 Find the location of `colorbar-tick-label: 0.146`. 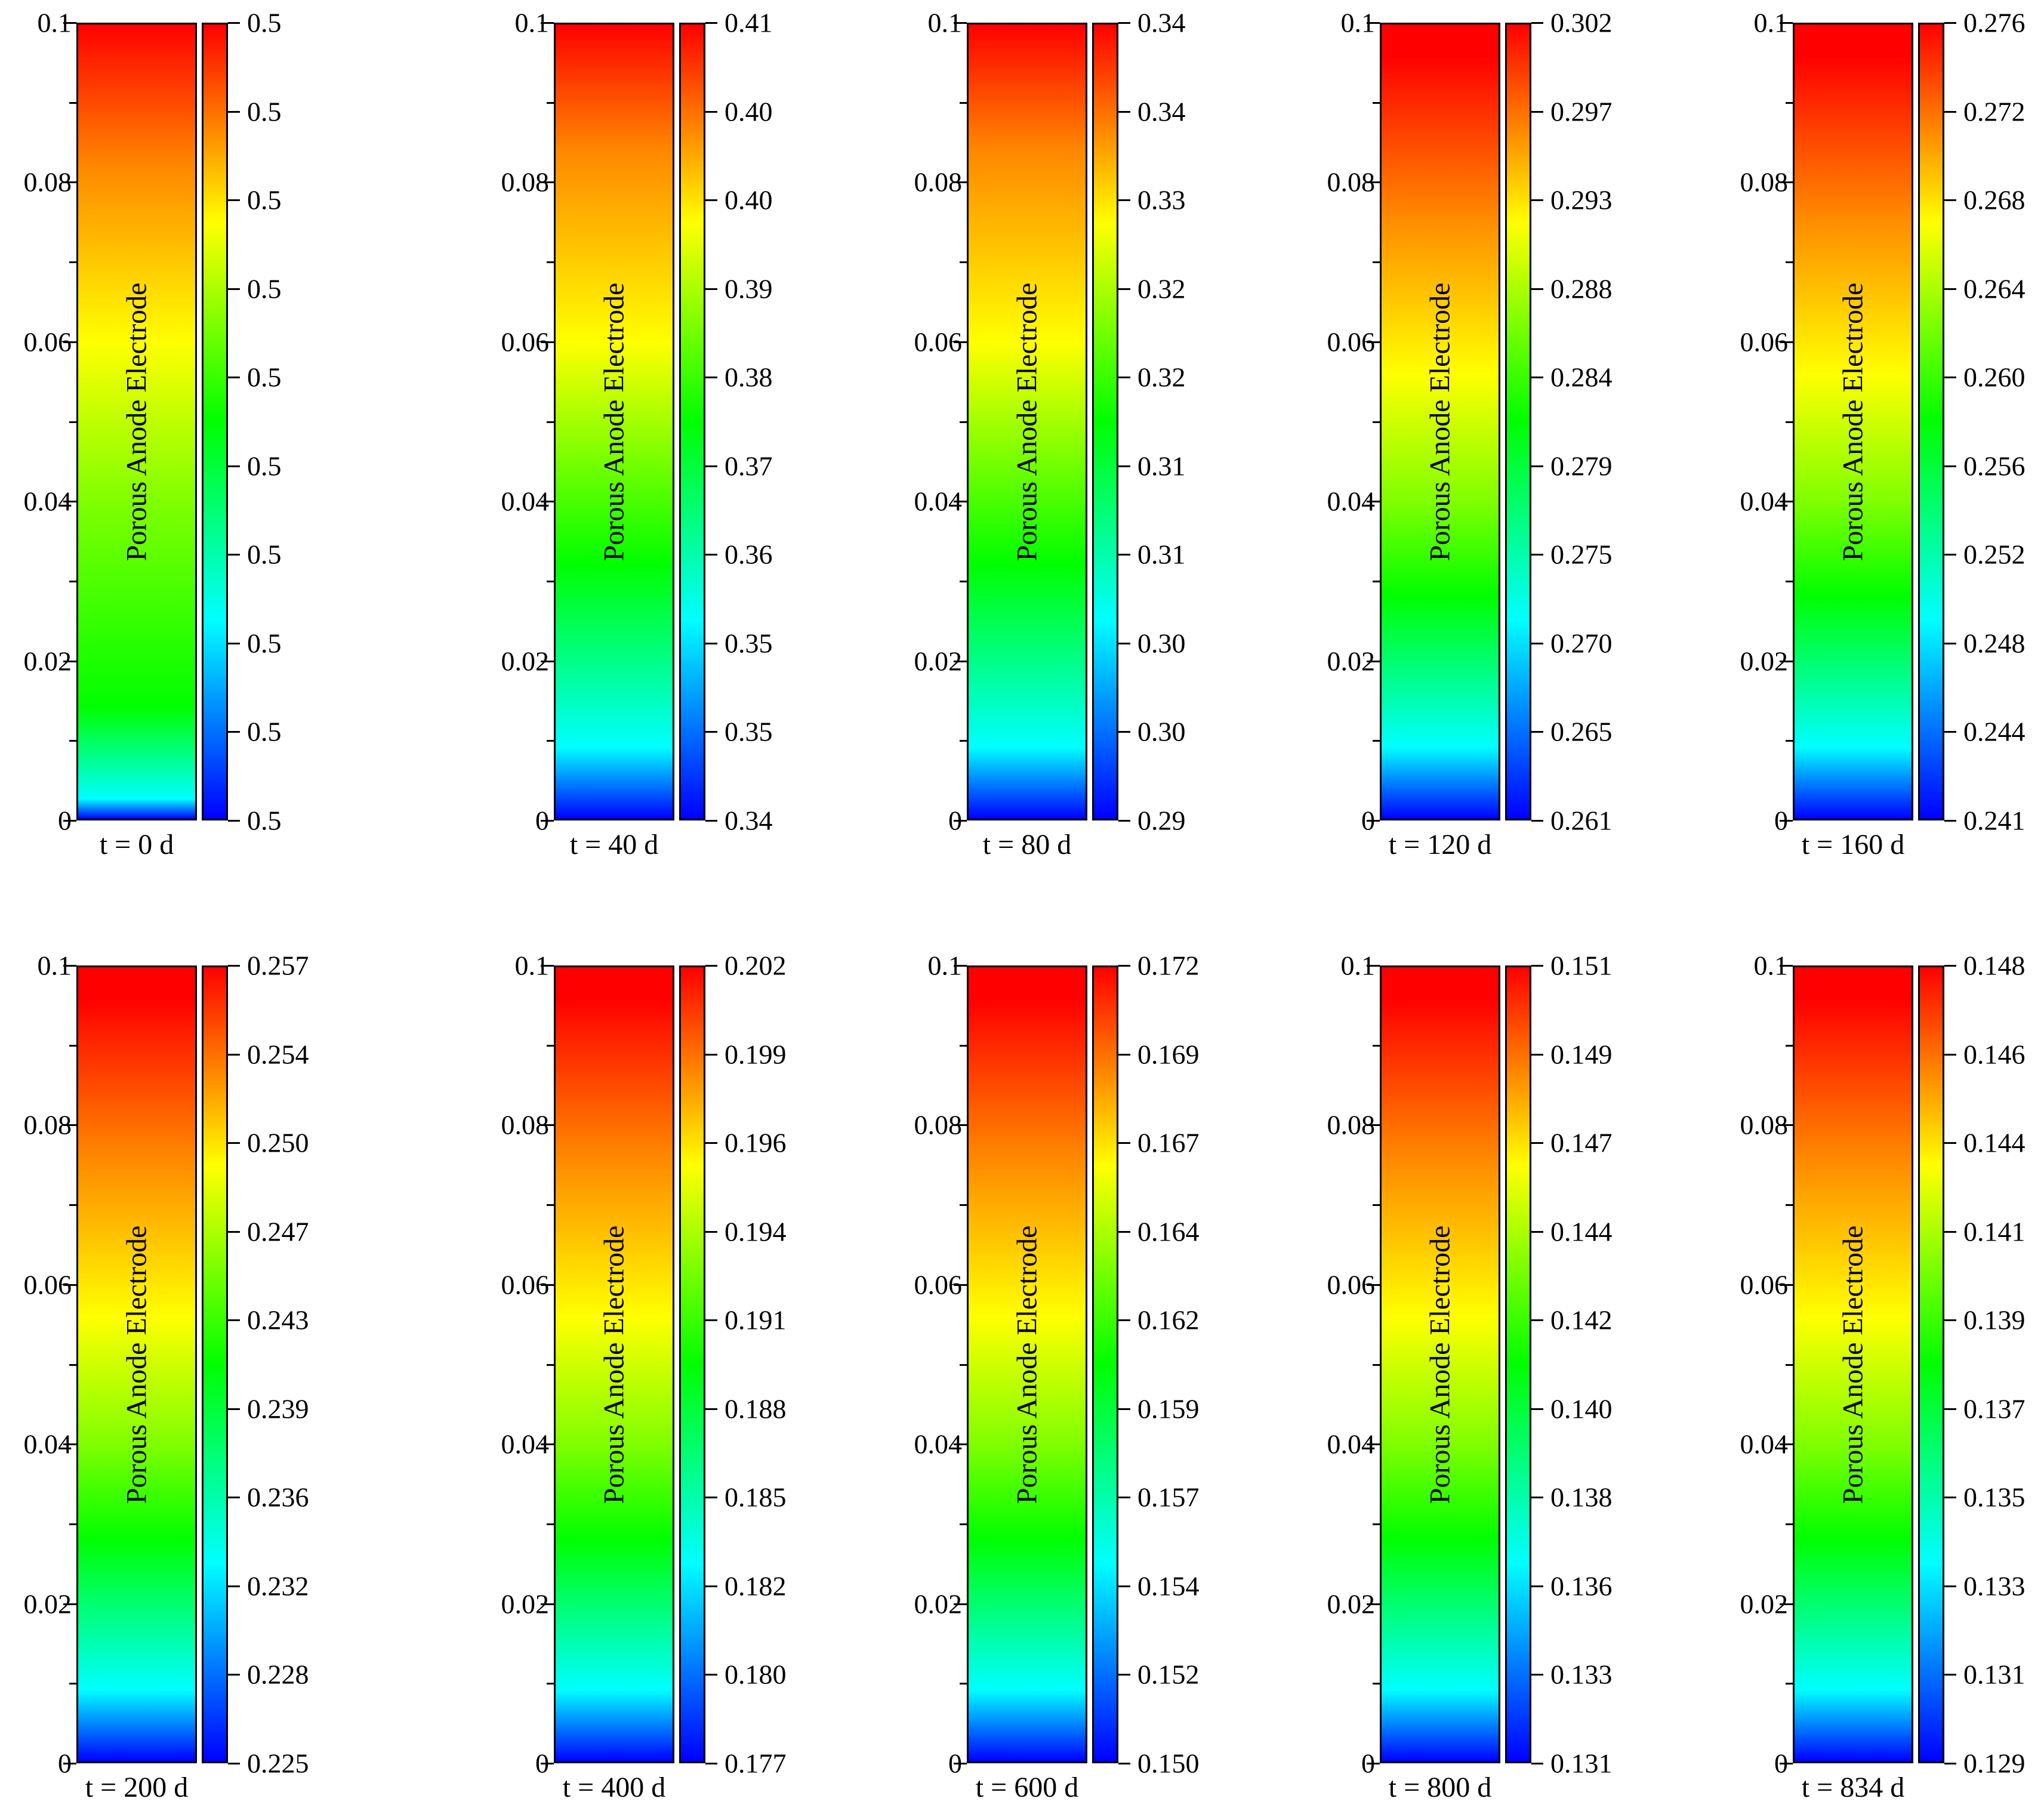

colorbar-tick-label: 0.146 is located at coordinates (1994, 1054).